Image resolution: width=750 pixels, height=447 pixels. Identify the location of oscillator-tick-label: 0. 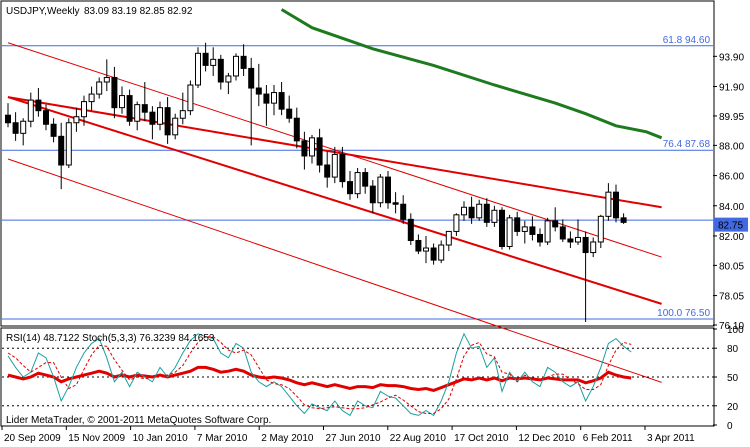
(730, 426).